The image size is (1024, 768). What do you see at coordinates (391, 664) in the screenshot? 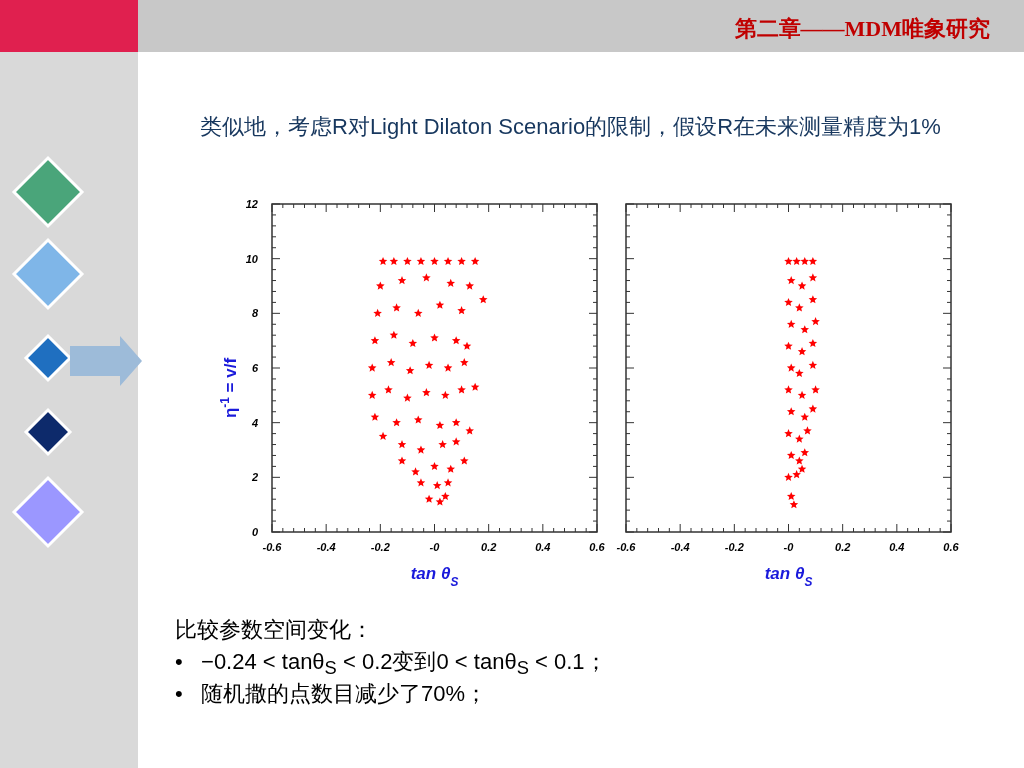
I see `text: • −0.24 < tanθ$_{S}$ < 0.2变到0 < tanθ$_{S}$ < 0.1；` at bounding box center [391, 664].